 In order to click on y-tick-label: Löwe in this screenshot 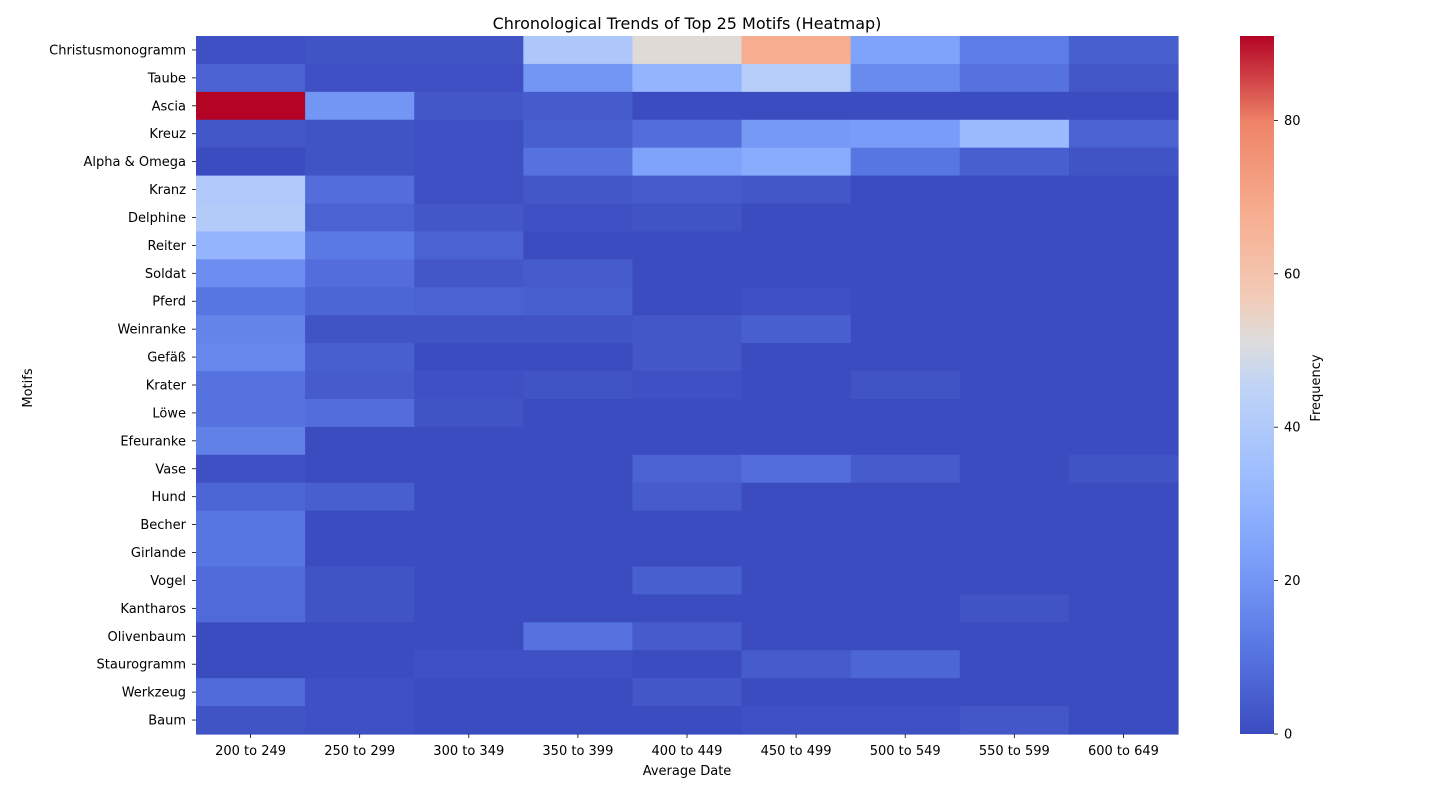, I will do `click(169, 413)`.